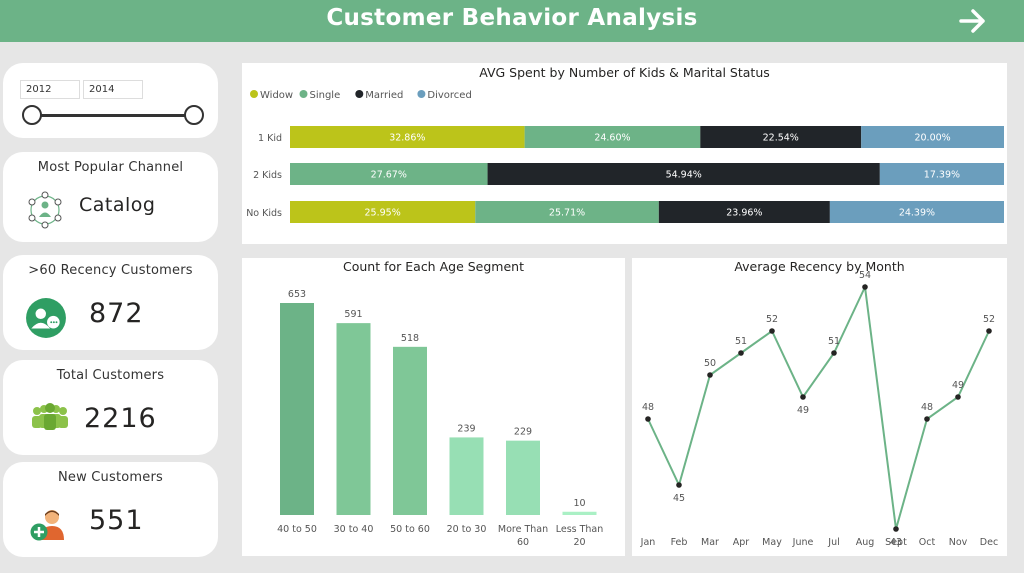 The width and height of the screenshot is (1024, 573). I want to click on month-tick-label: Sept, so click(896, 542).